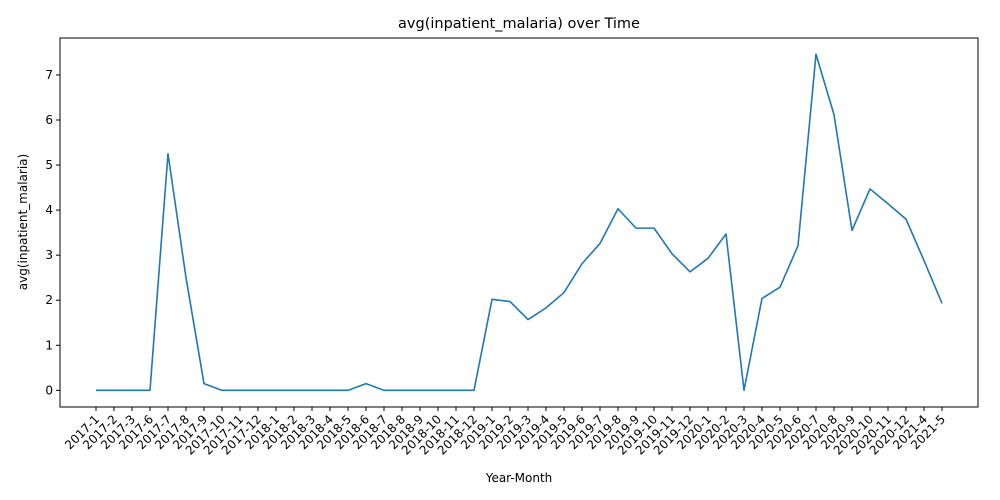 The height and width of the screenshot is (500, 1000). Describe the element at coordinates (49, 300) in the screenshot. I see `y-tick-label: 2` at that location.